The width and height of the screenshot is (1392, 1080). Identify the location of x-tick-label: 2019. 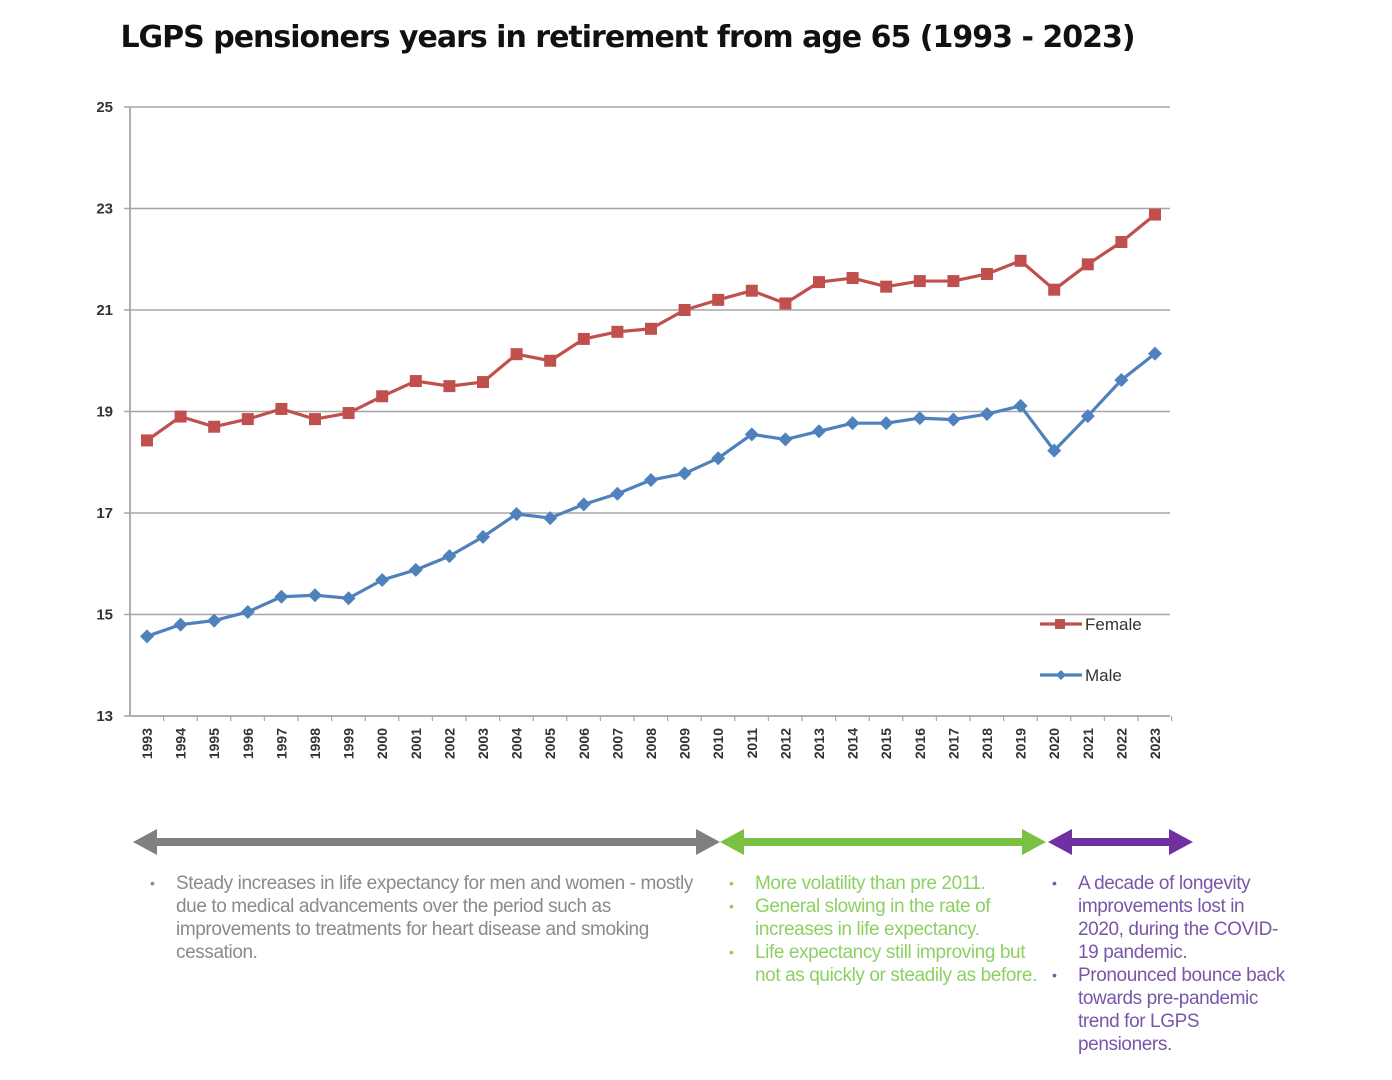
(1021, 743).